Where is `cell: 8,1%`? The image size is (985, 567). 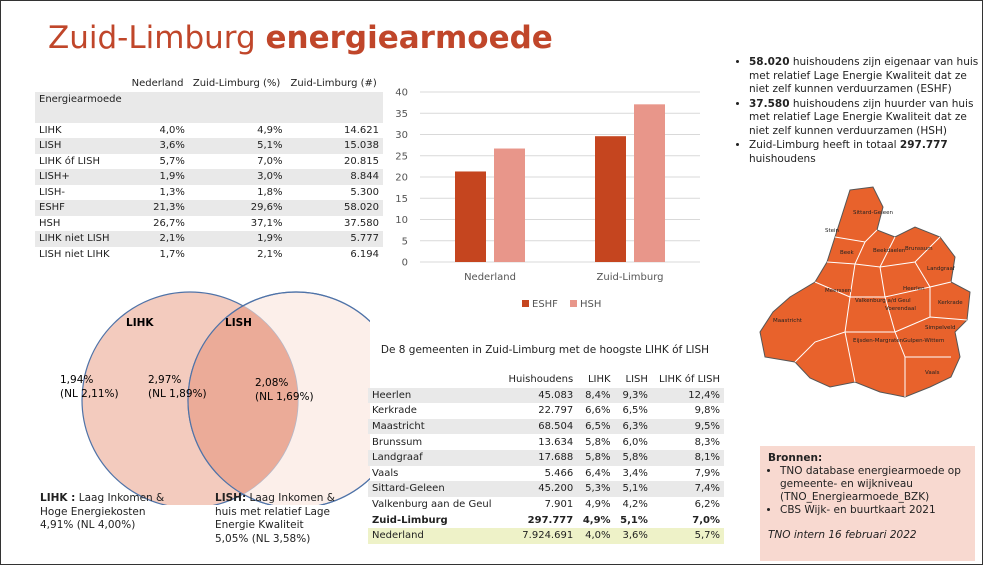 cell: 8,1% is located at coordinates (687, 457).